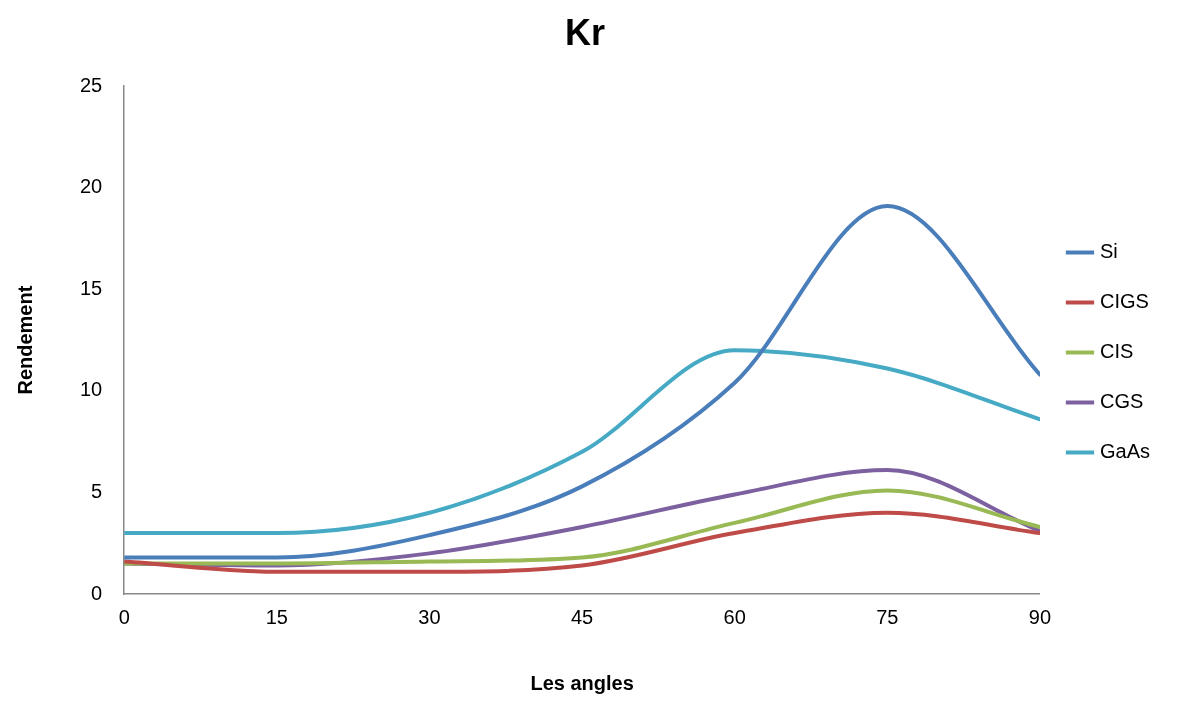  What do you see at coordinates (276, 616) in the screenshot?
I see `x-tick-label: 15` at bounding box center [276, 616].